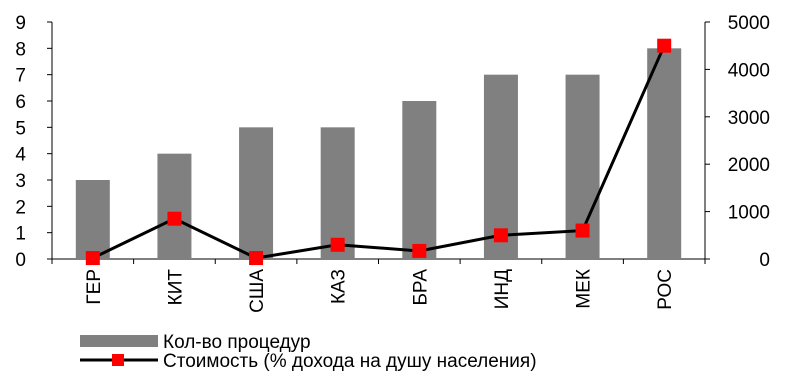 Image resolution: width=799 pixels, height=371 pixels. Describe the element at coordinates (749, 70) in the screenshot. I see `right-tick-label: 4000` at that location.